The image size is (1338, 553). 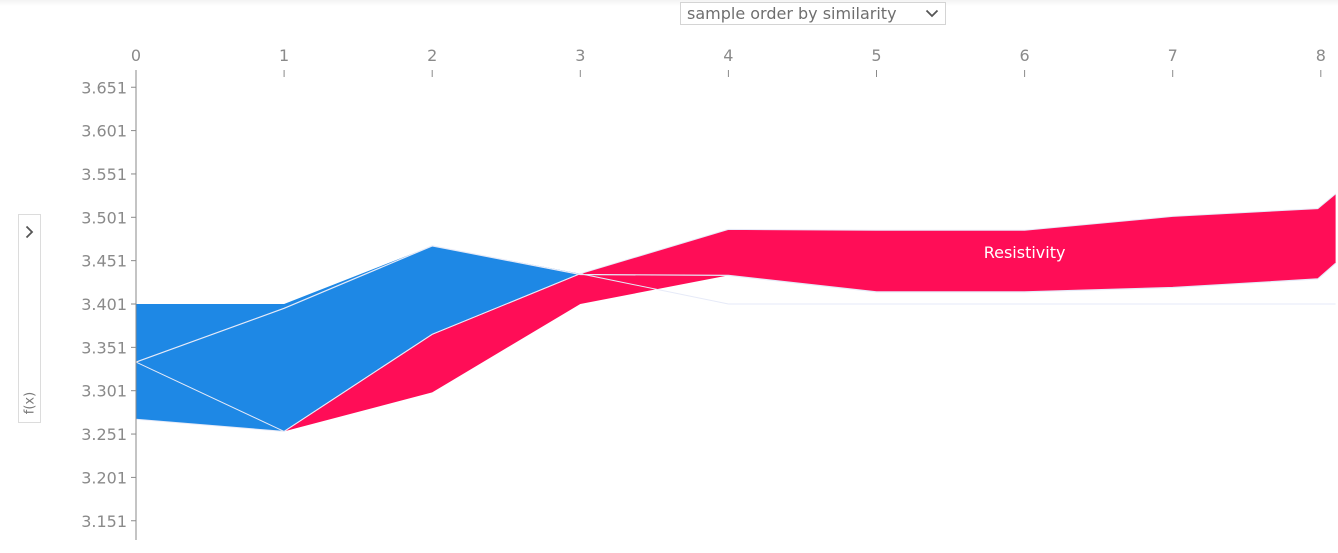 What do you see at coordinates (1321, 55) in the screenshot?
I see `x-tick-label: 8` at bounding box center [1321, 55].